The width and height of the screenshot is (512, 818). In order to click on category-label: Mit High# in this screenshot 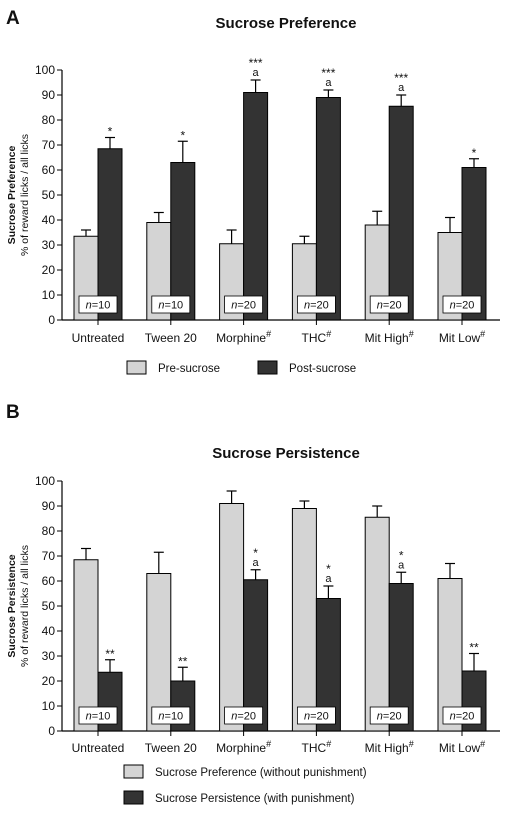, I will do `click(389, 337)`.